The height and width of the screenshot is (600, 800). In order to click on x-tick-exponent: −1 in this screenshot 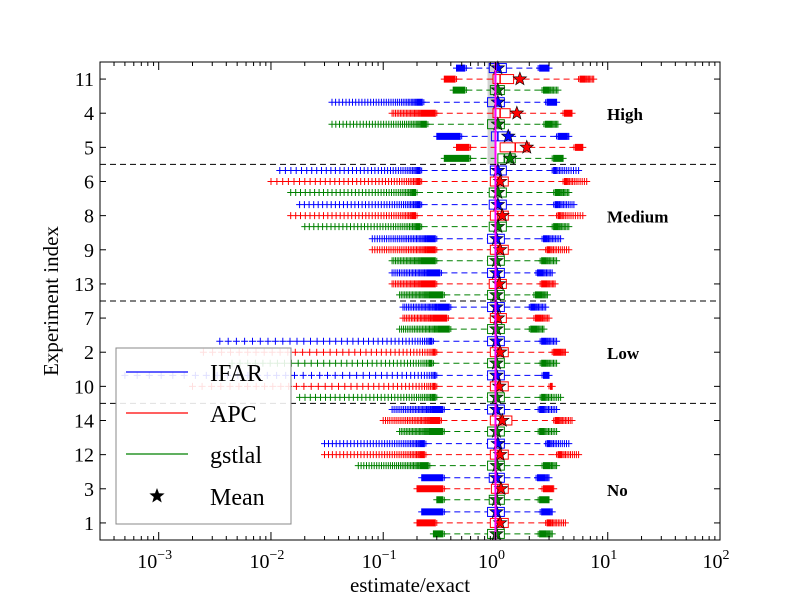, I will do `click(389, 555)`.